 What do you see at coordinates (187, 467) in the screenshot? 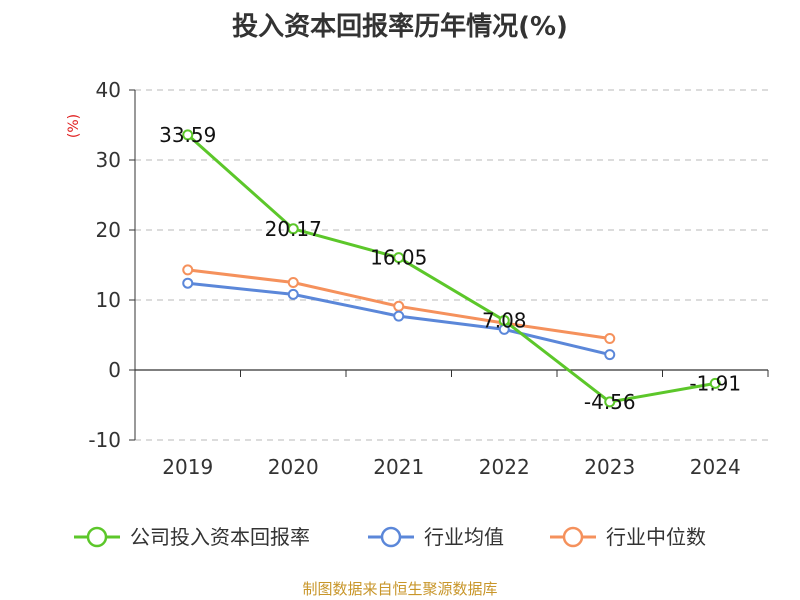
I see `x-tick-label: 2019` at bounding box center [187, 467].